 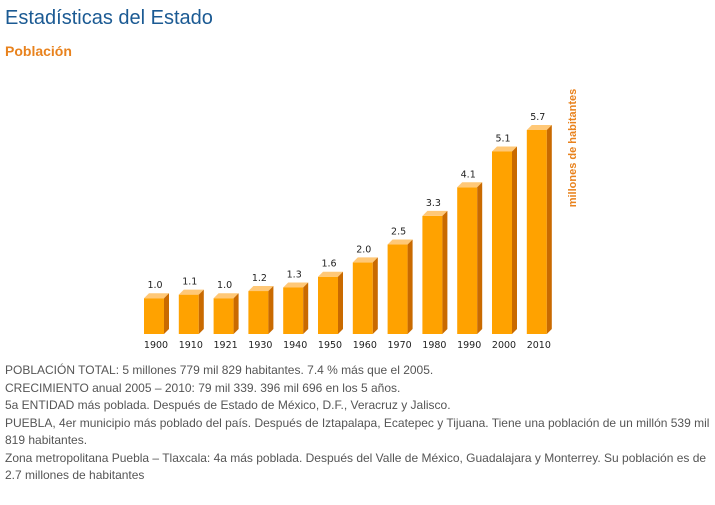 I want to click on x-tick-label: 1910, so click(x=191, y=345).